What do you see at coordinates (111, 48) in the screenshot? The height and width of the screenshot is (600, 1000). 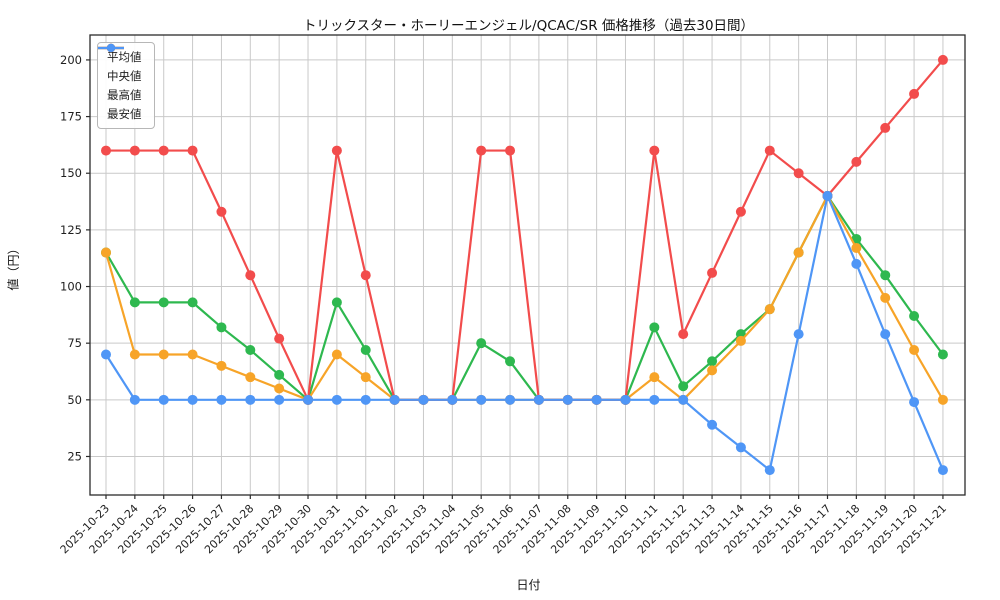 I see `min-line-icon` at bounding box center [111, 48].